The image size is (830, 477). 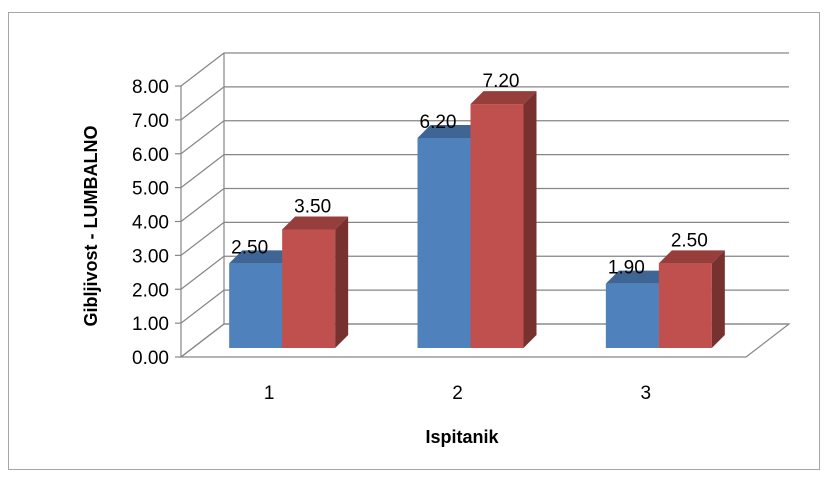 I want to click on y-tick-label: 2.00, so click(x=150, y=290).